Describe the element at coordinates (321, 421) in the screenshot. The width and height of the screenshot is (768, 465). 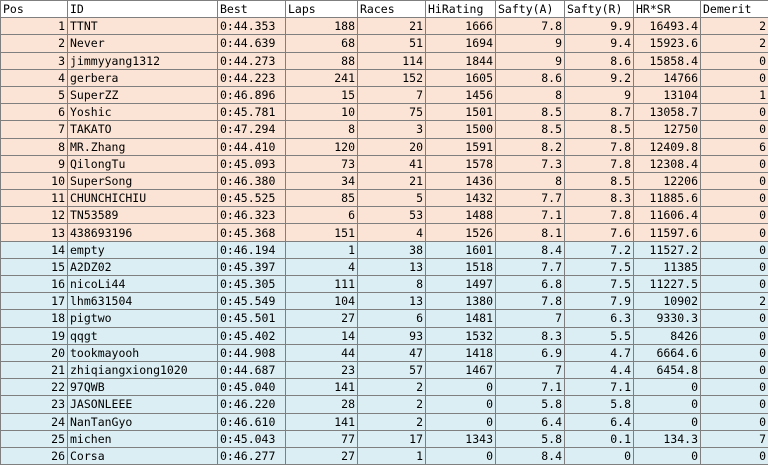
I see `cell-laps: 141` at that location.